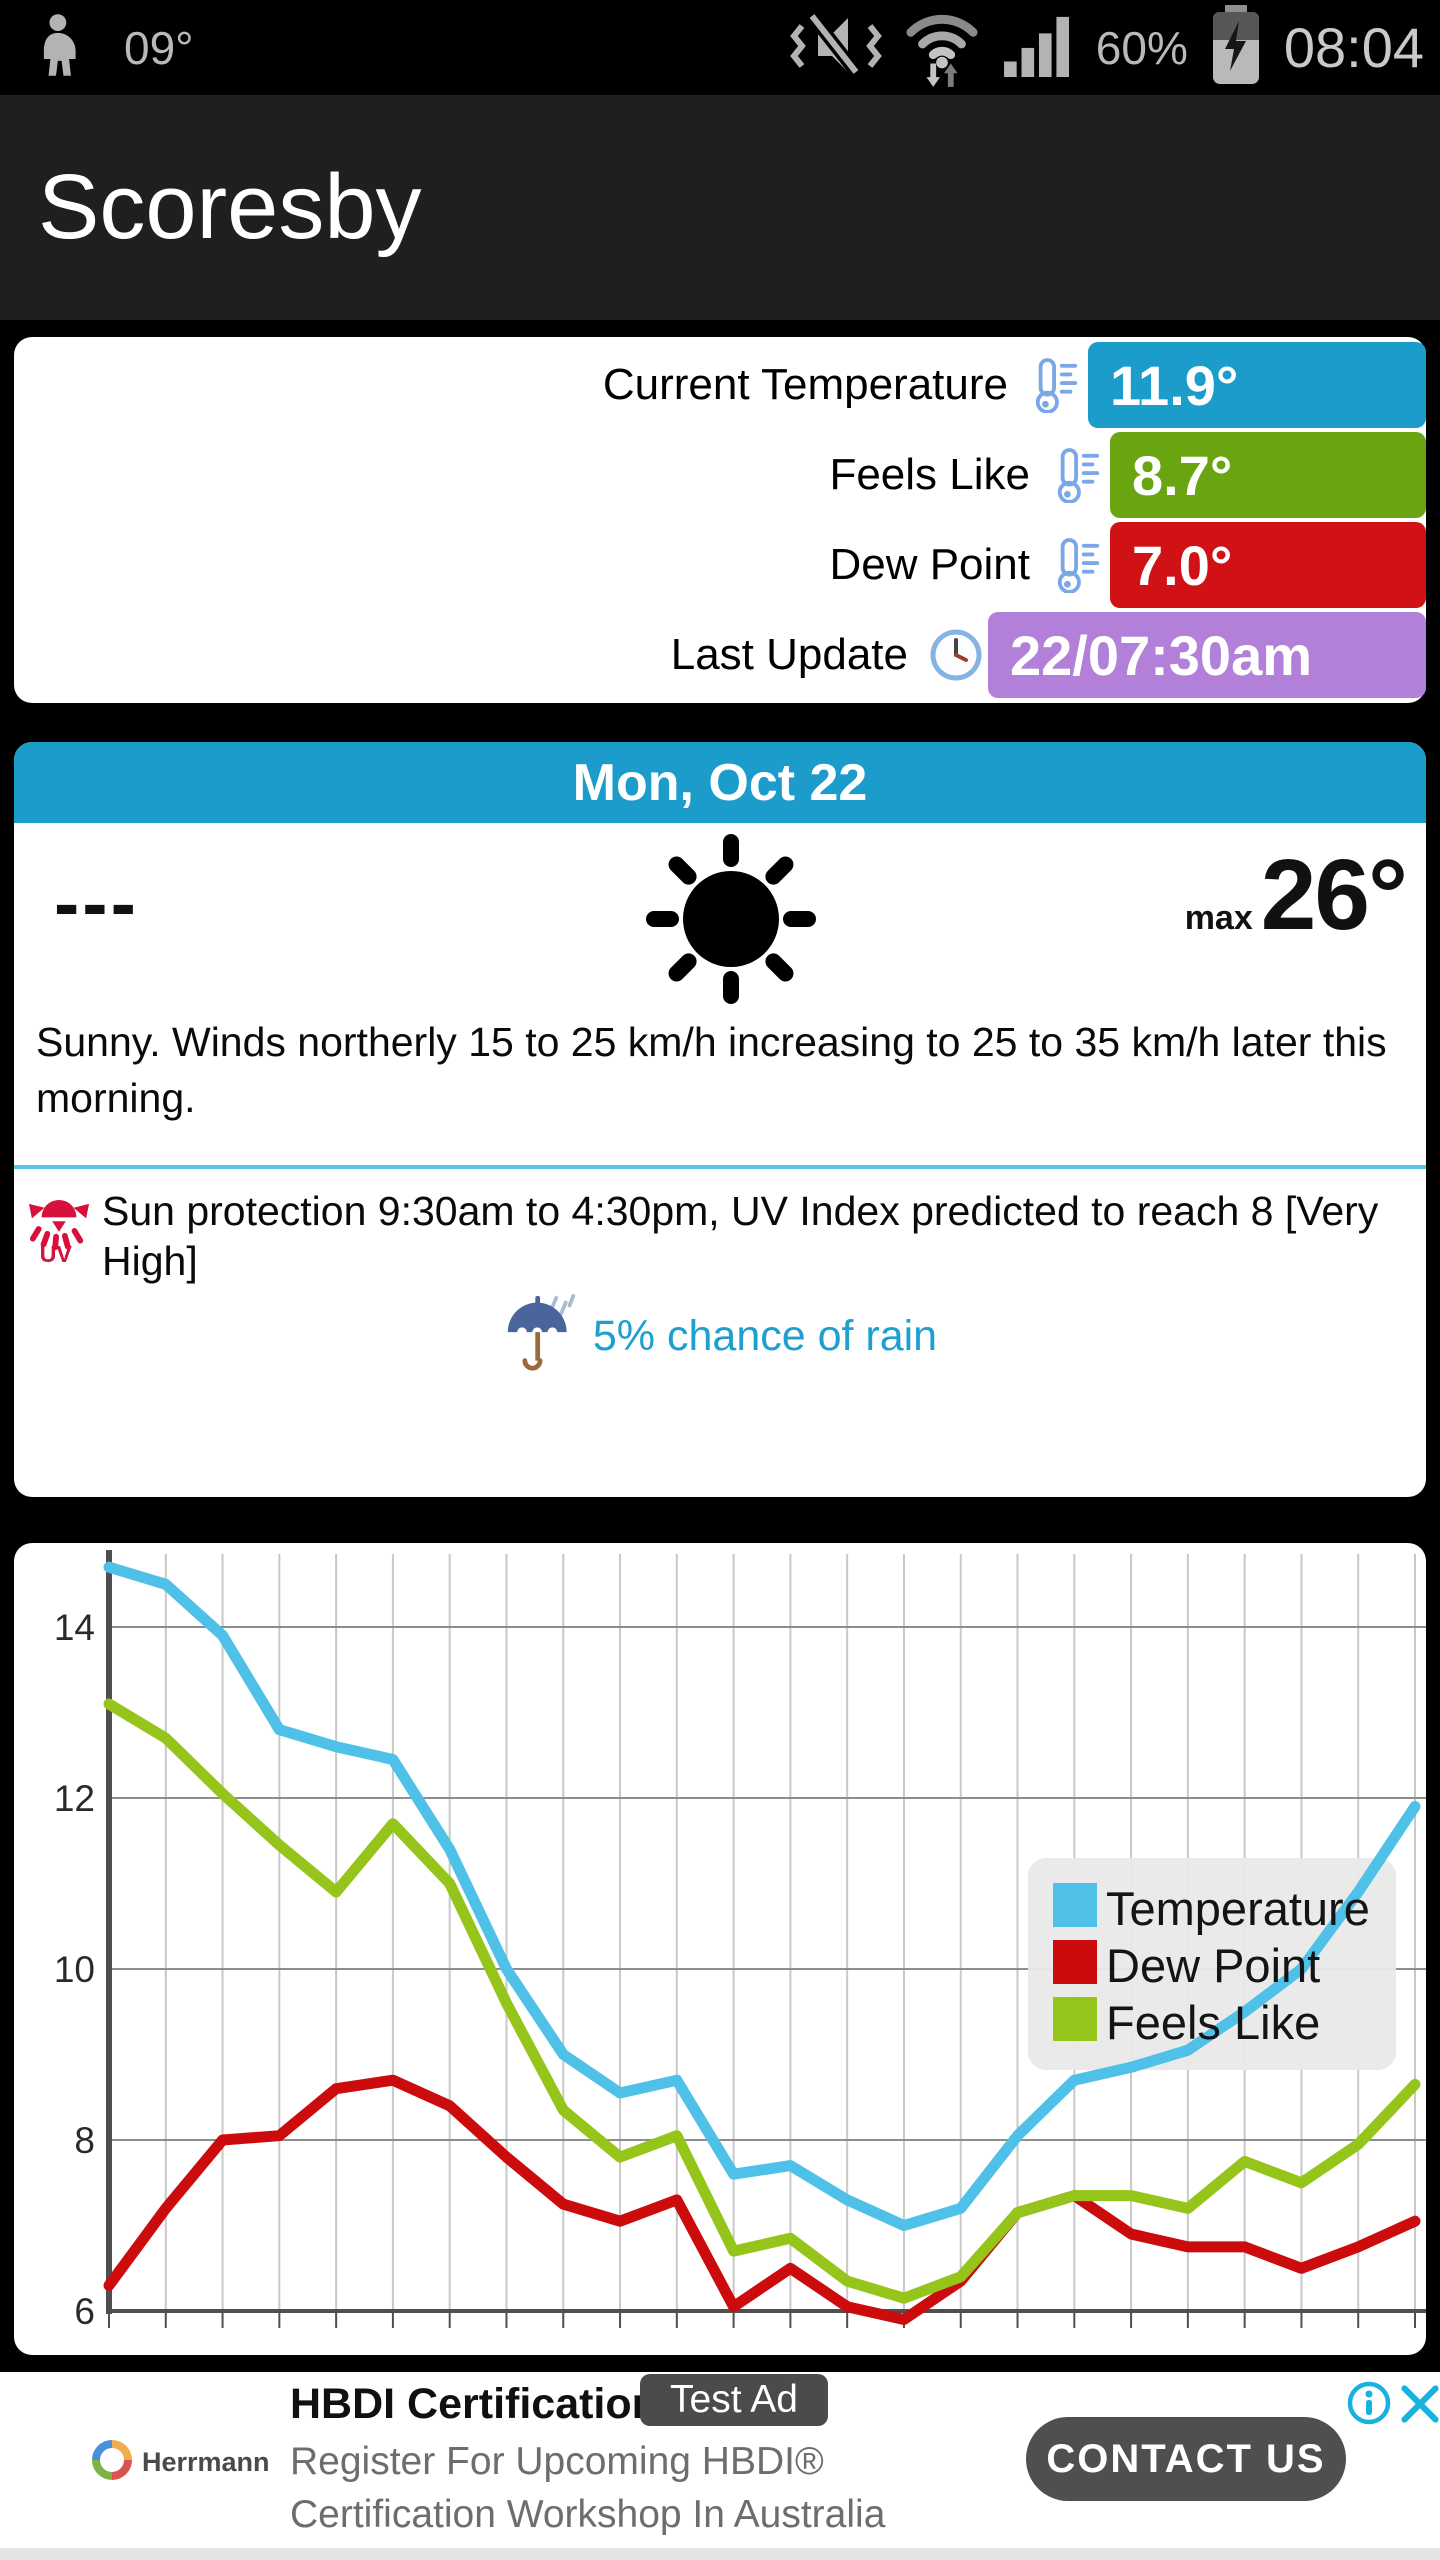 The image size is (1440, 2560). Describe the element at coordinates (720, 207) in the screenshot. I see `app-bar: Scoresby` at that location.